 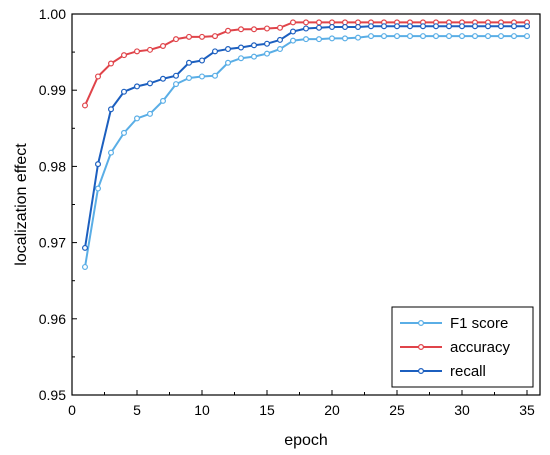 What do you see at coordinates (52, 243) in the screenshot?
I see `y-tick-label: 0.97` at bounding box center [52, 243].